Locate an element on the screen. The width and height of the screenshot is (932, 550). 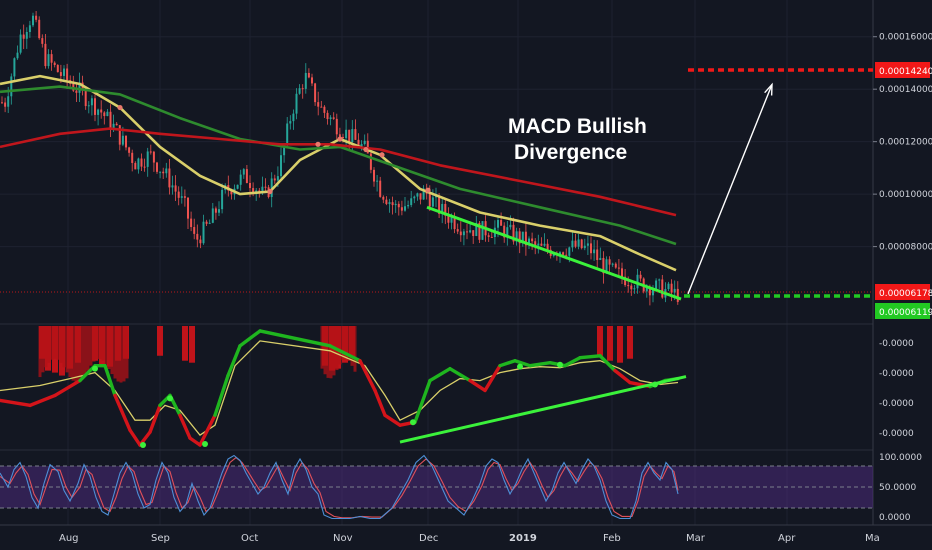
annotation-line-2: Divergence is located at coordinates (570, 152).